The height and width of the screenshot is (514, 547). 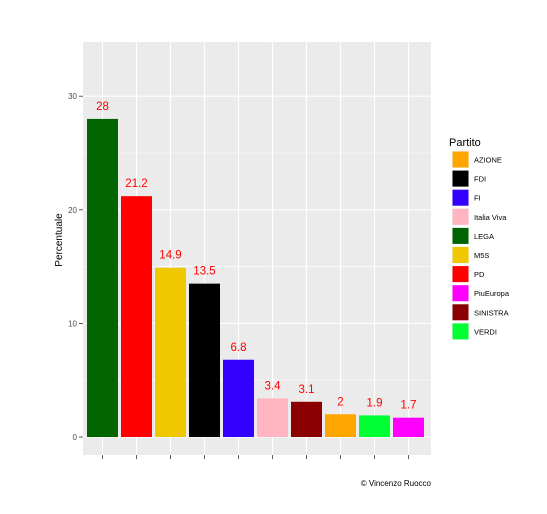 I want to click on value-label: 1.9, so click(x=375, y=403).